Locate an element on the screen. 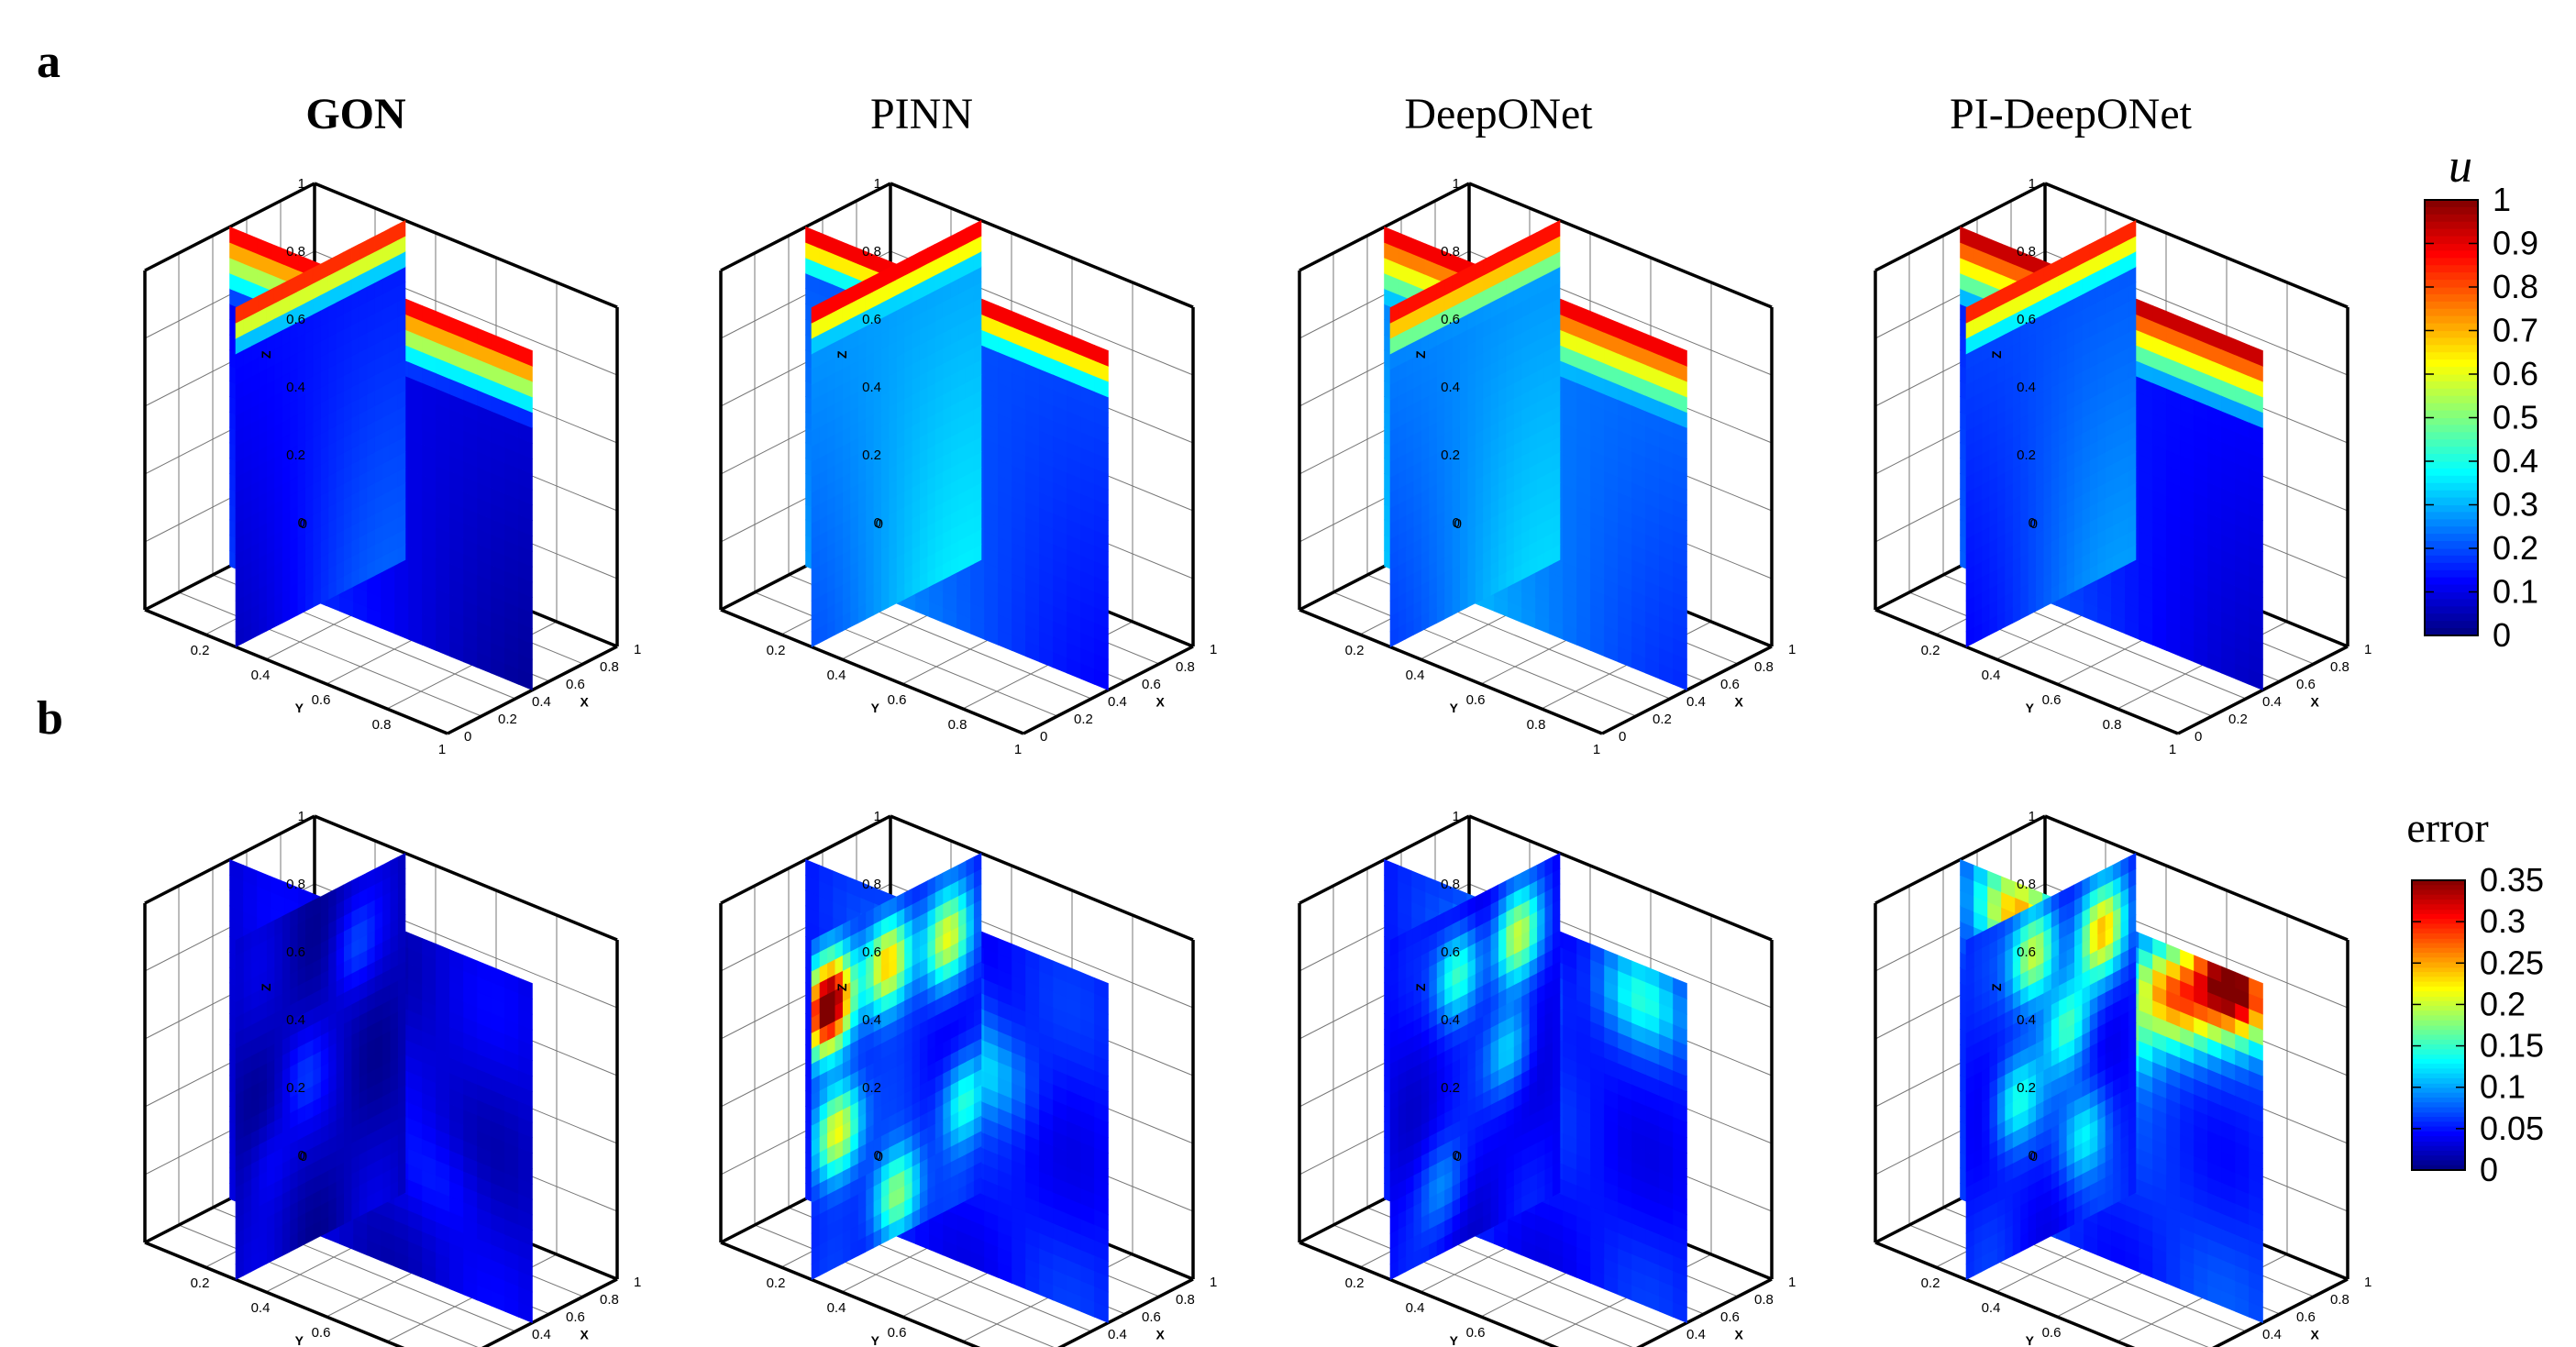 This screenshot has height=1347, width=2576. grid-line is located at coordinates (906, 654).